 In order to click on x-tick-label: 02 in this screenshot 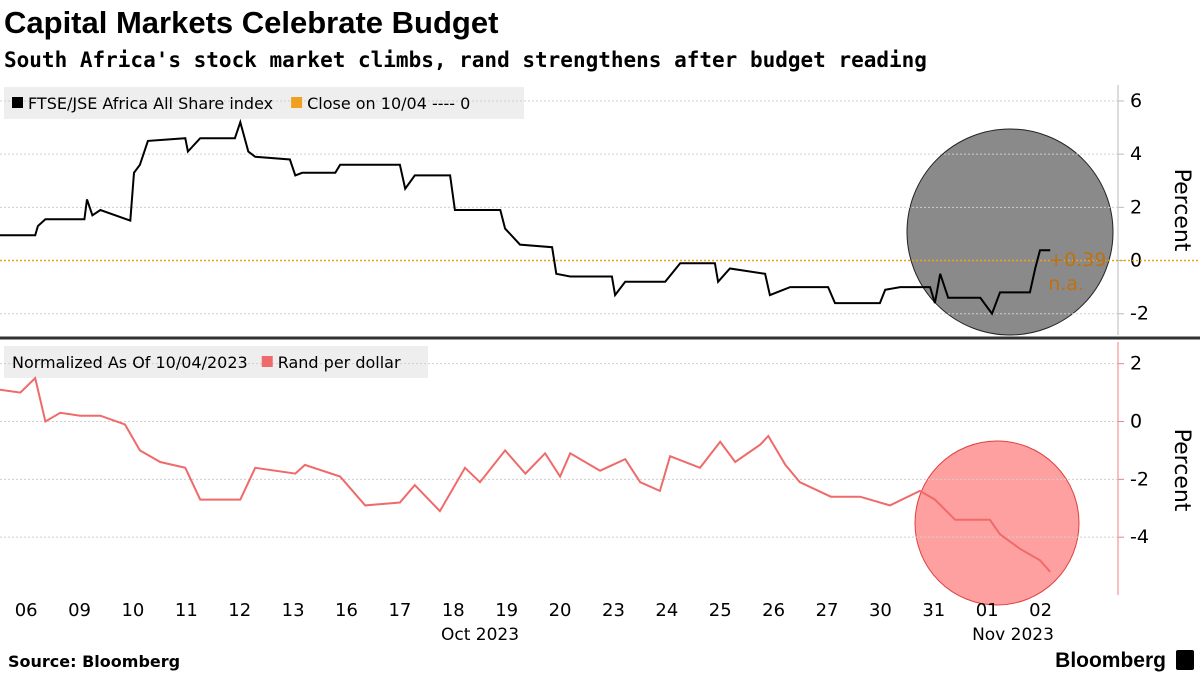, I will do `click(1040, 610)`.